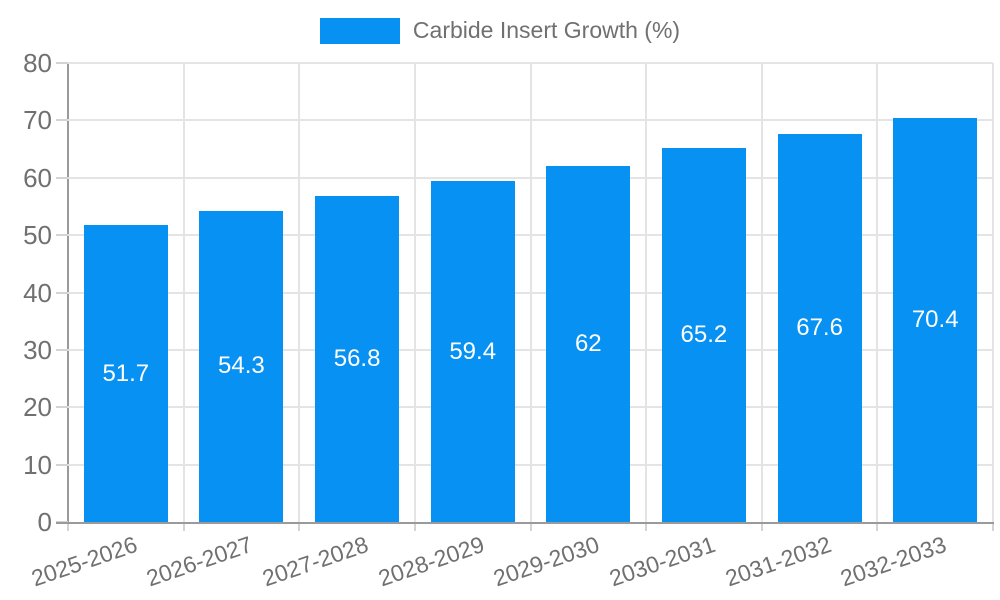 The width and height of the screenshot is (1000, 600). I want to click on bar-value-label: 56.8, so click(357, 359).